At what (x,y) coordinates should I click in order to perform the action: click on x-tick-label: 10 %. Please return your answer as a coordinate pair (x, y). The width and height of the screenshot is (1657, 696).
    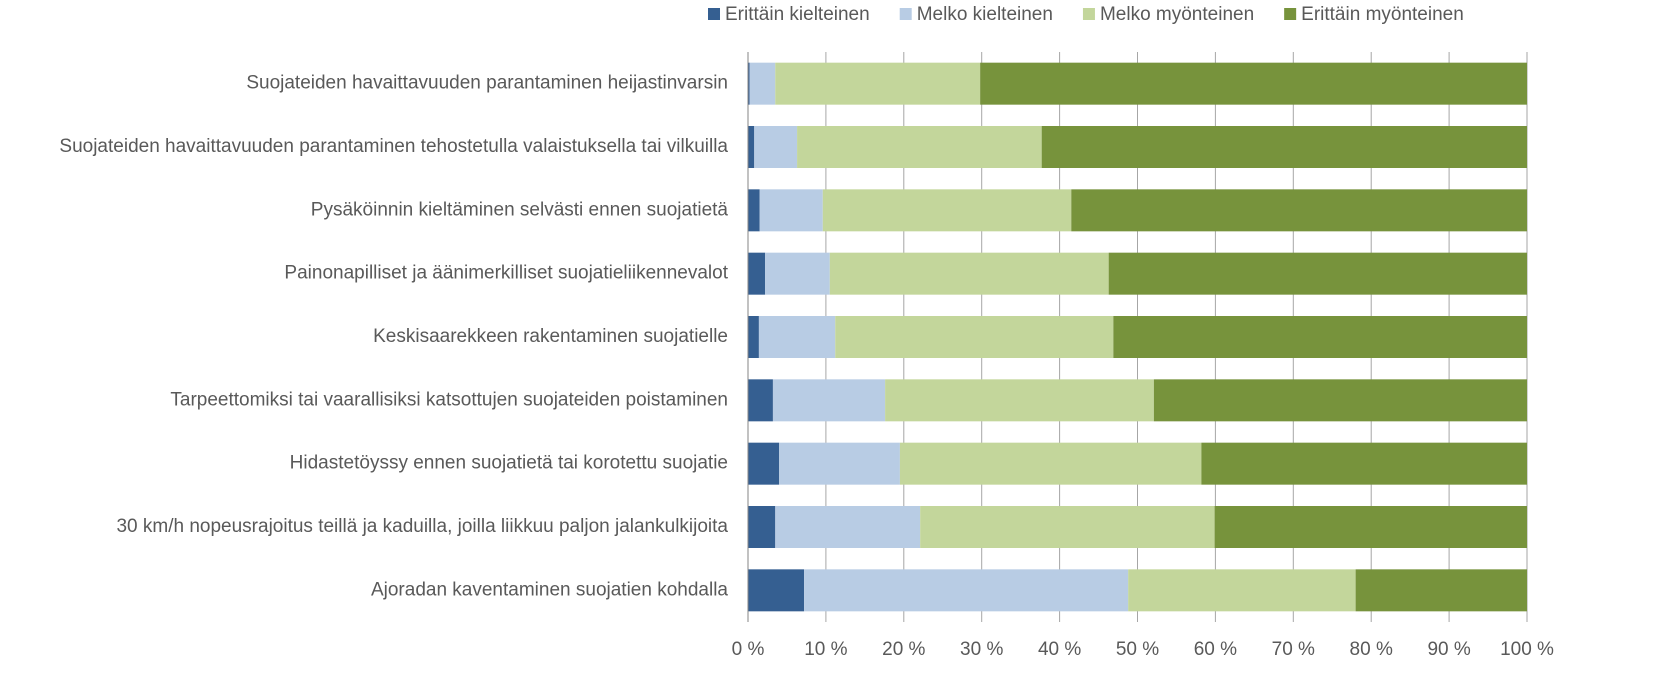
    Looking at the image, I should click on (825, 649).